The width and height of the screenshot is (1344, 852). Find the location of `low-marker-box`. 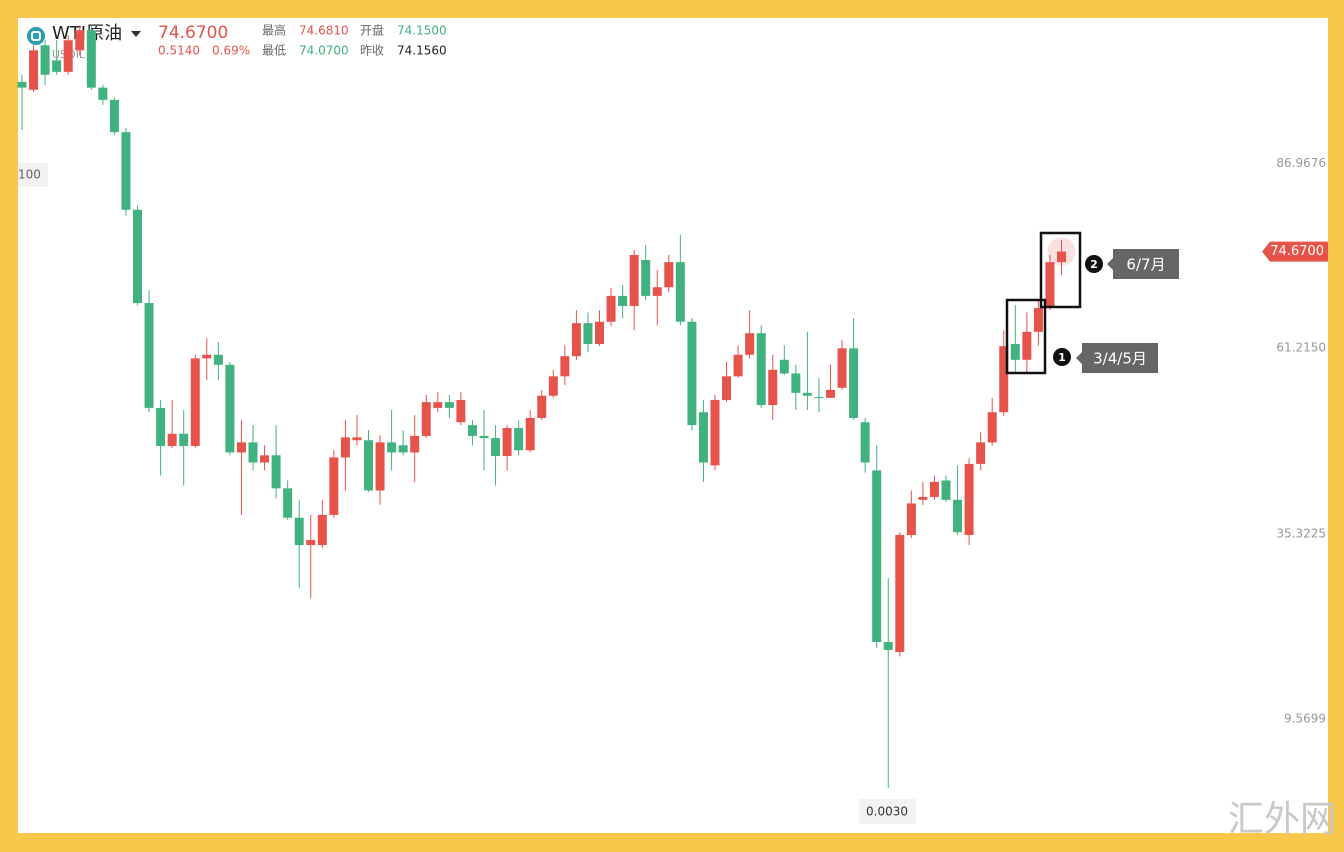

low-marker-box is located at coordinates (887, 811).